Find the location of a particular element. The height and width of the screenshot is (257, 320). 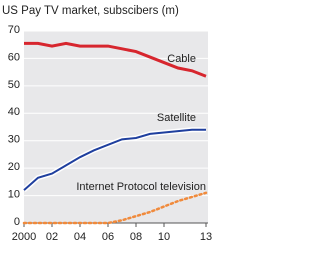

x-tick-label: 04 is located at coordinates (80, 237).